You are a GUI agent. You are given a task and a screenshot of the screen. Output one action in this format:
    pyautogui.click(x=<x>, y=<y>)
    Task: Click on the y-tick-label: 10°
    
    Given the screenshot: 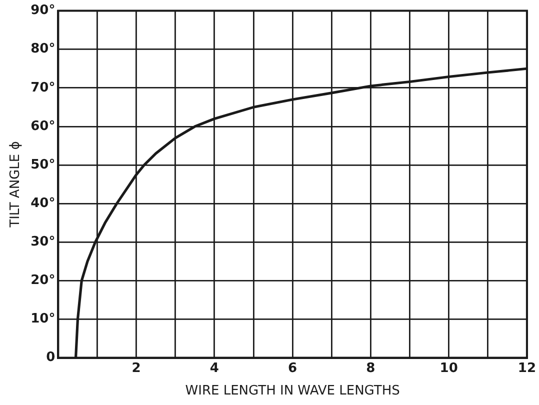 What is the action you would take?
    pyautogui.click(x=43, y=319)
    